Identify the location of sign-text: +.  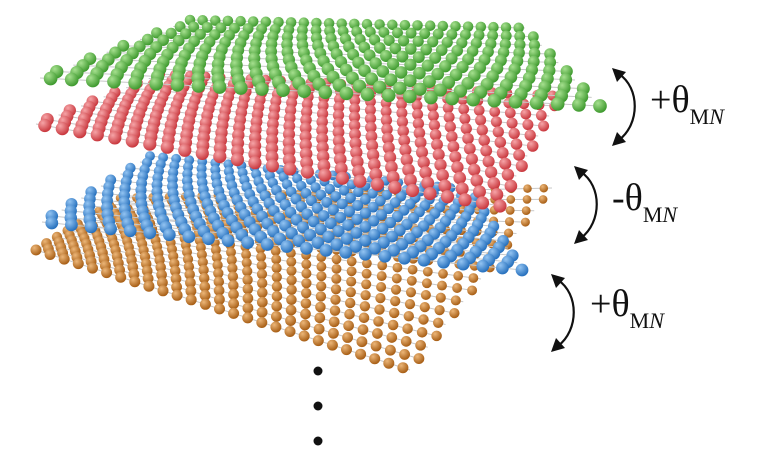
(660, 100).